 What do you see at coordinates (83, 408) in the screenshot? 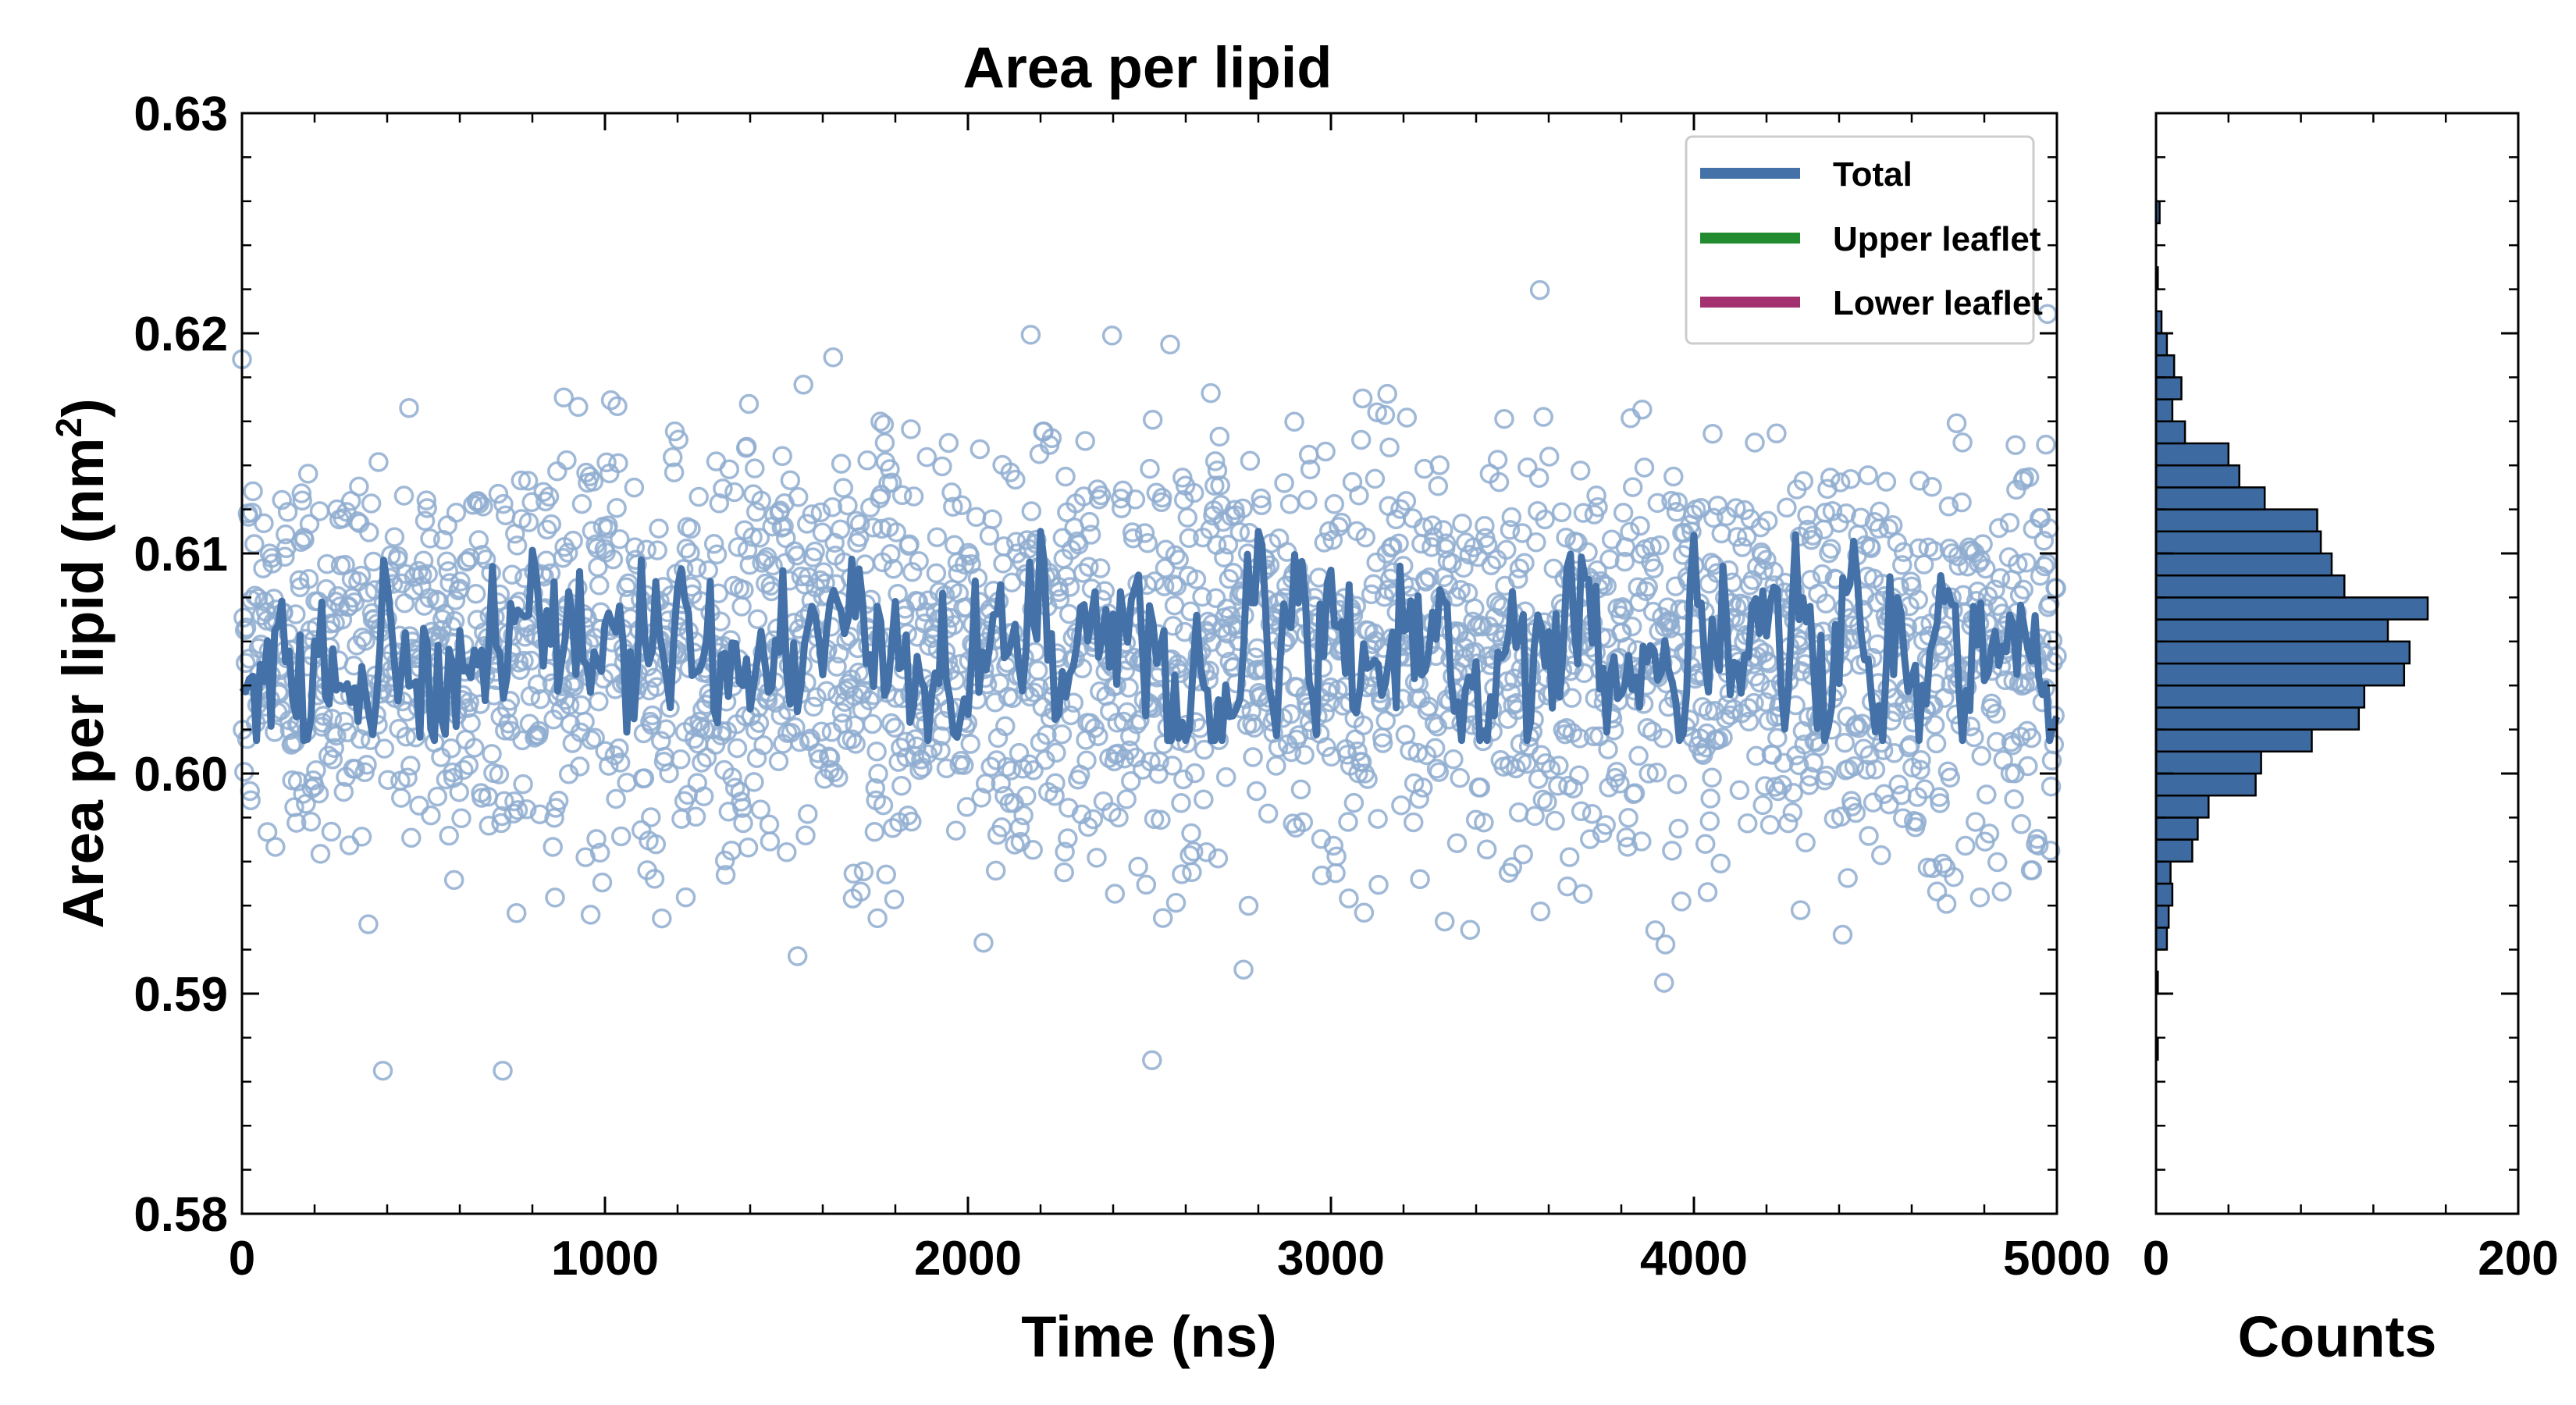
I see `y-axis-label-close: )` at bounding box center [83, 408].